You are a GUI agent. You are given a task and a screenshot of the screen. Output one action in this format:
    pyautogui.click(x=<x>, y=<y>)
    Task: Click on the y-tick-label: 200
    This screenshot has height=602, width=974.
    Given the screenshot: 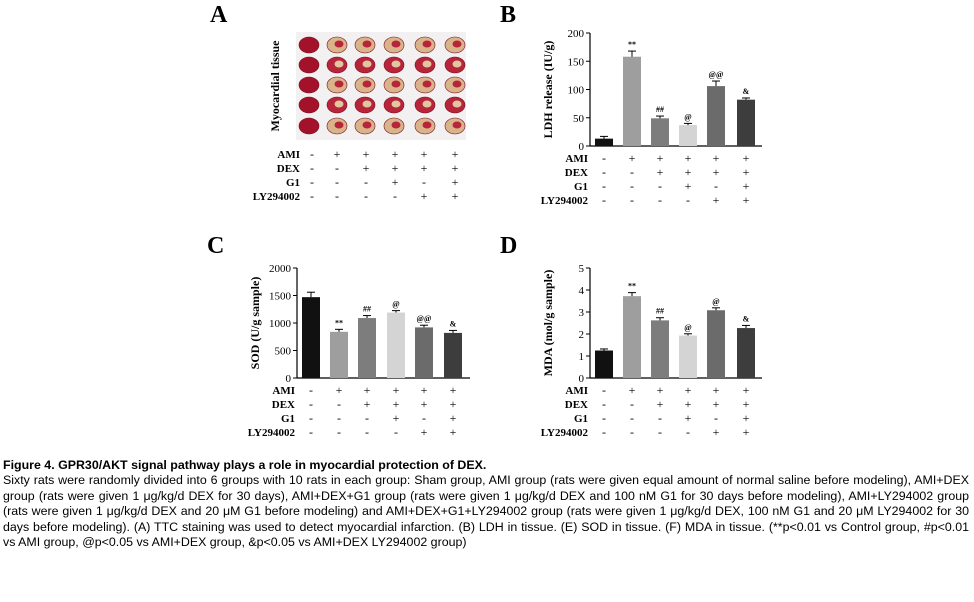 What is the action you would take?
    pyautogui.click(x=576, y=34)
    